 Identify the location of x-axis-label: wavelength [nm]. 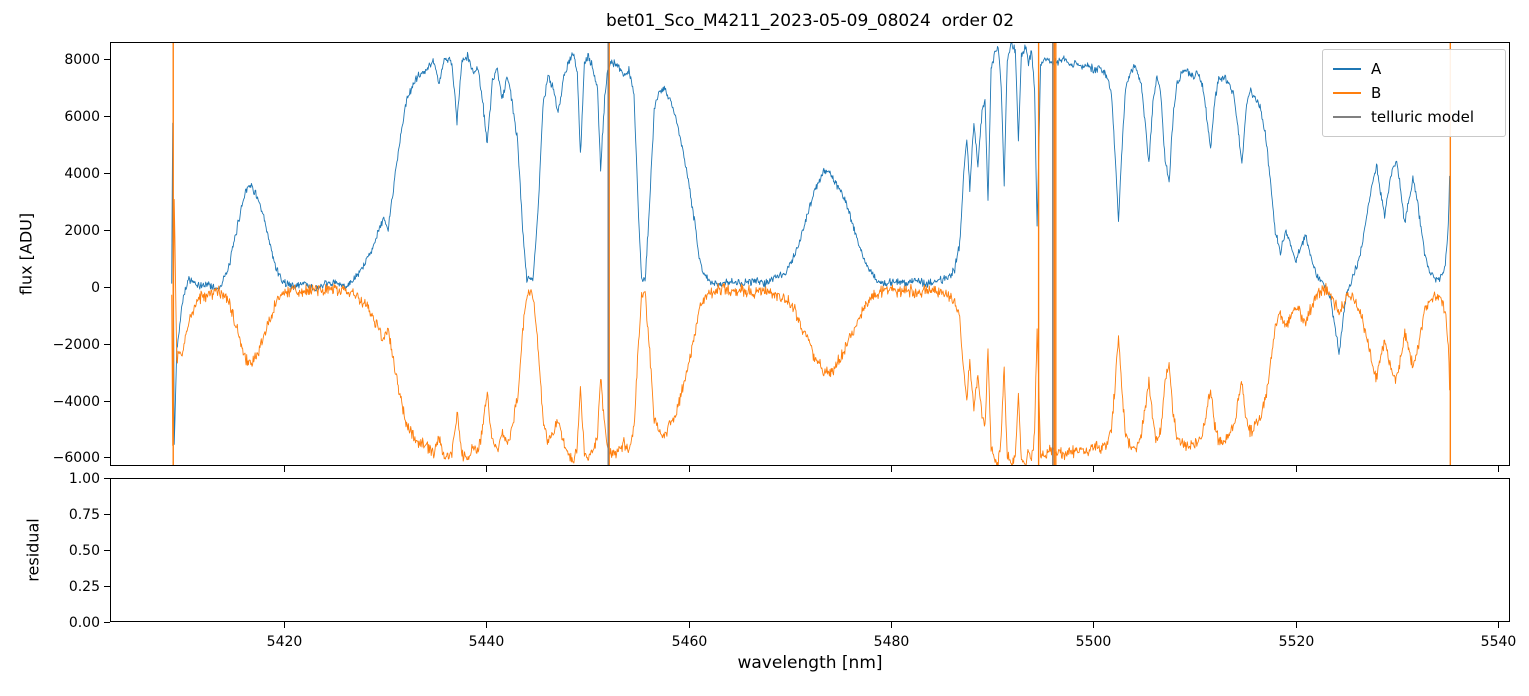
(810, 663).